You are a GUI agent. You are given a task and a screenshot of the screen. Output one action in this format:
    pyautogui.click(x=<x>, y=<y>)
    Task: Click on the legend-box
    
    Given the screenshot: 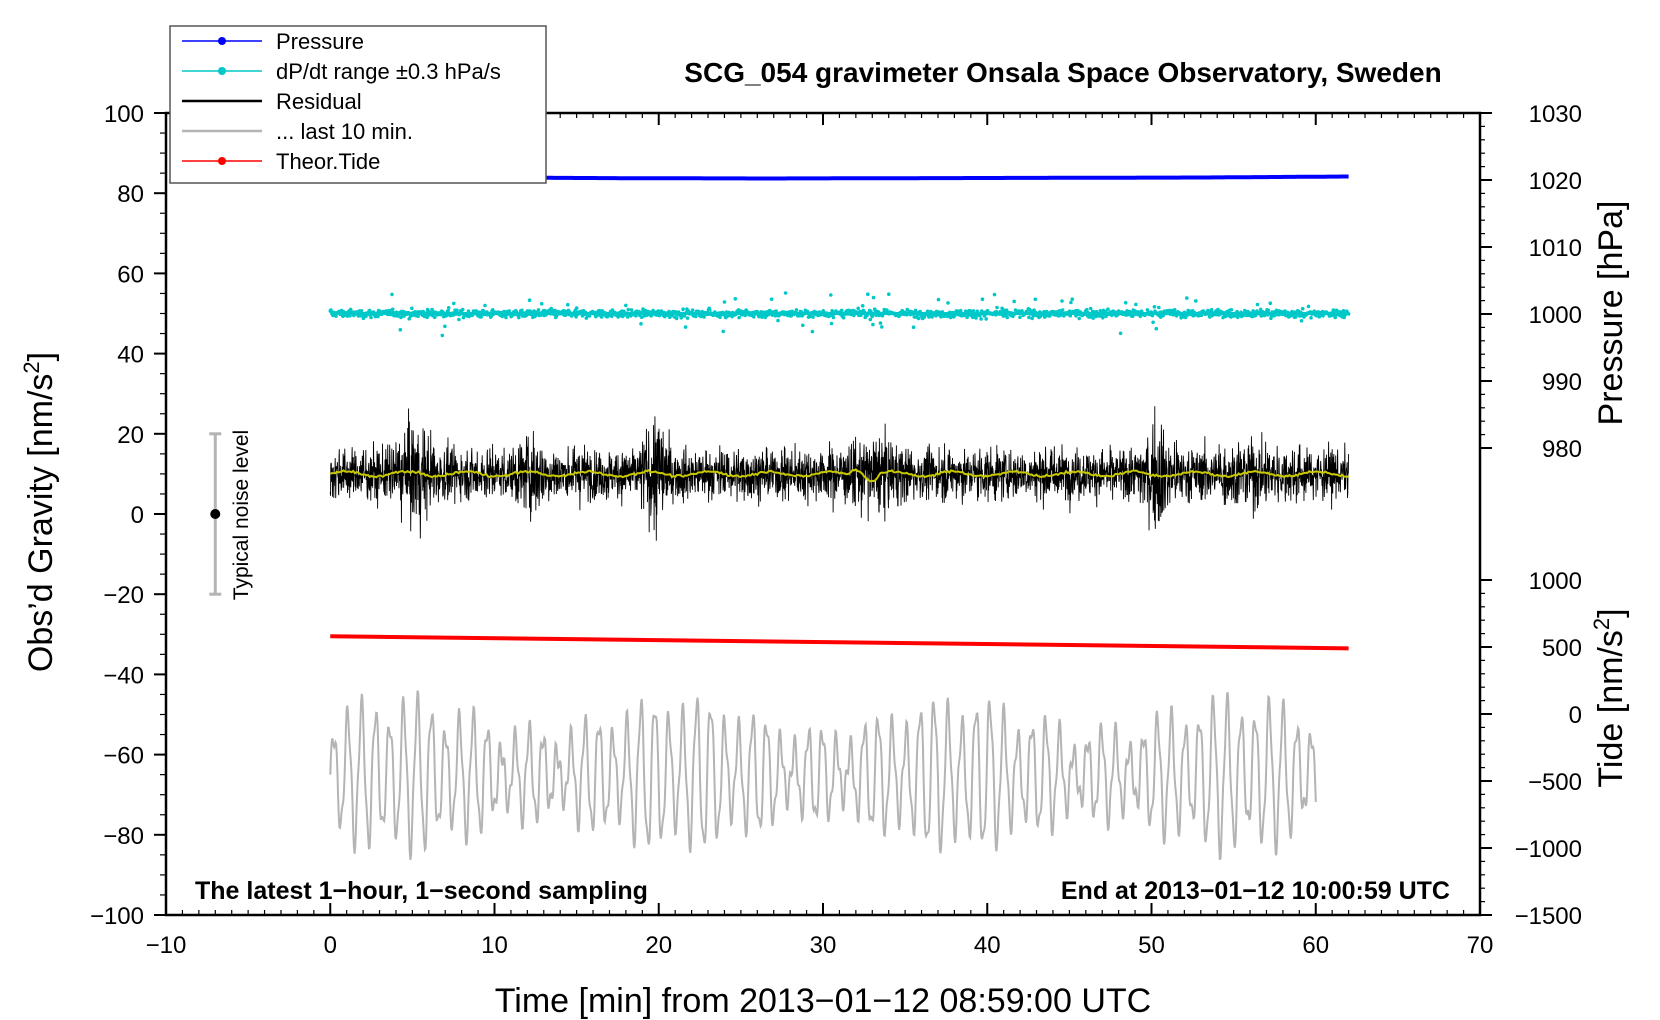 What is the action you would take?
    pyautogui.click(x=358, y=104)
    